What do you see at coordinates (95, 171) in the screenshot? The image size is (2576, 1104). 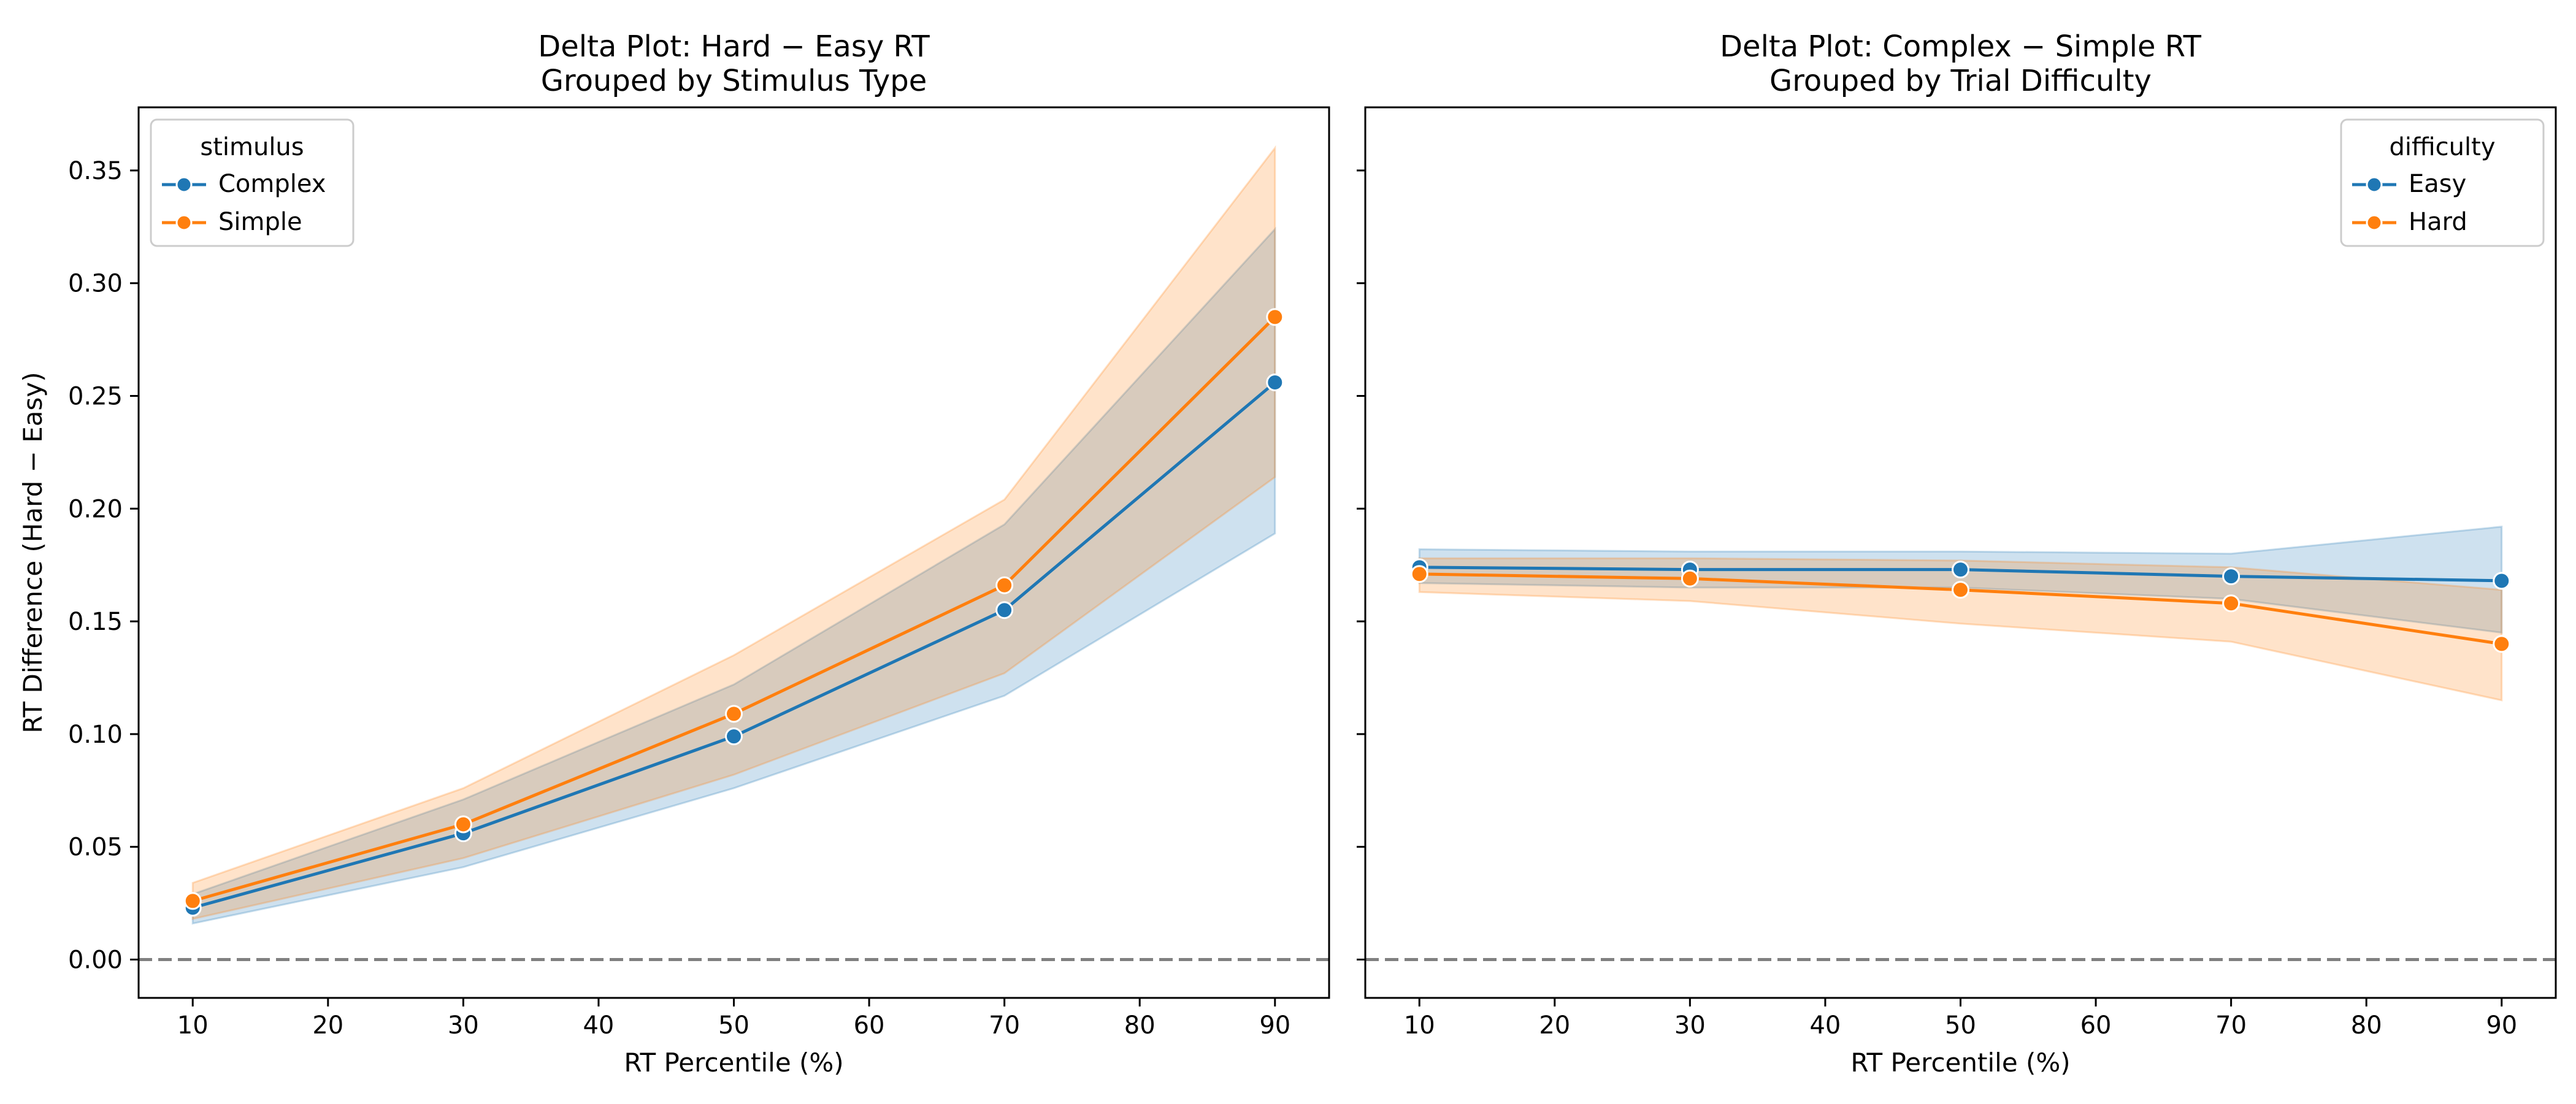 I see `y-tick-label-7: 0.35` at bounding box center [95, 171].